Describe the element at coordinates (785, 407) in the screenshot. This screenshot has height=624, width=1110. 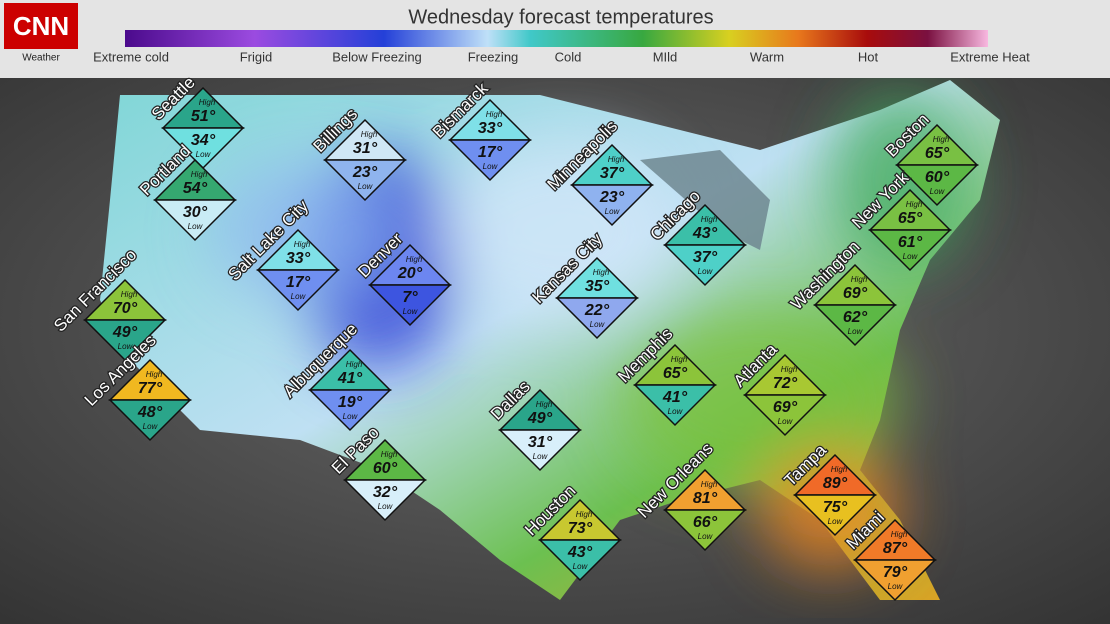
I see `low-temp: 69°` at that location.